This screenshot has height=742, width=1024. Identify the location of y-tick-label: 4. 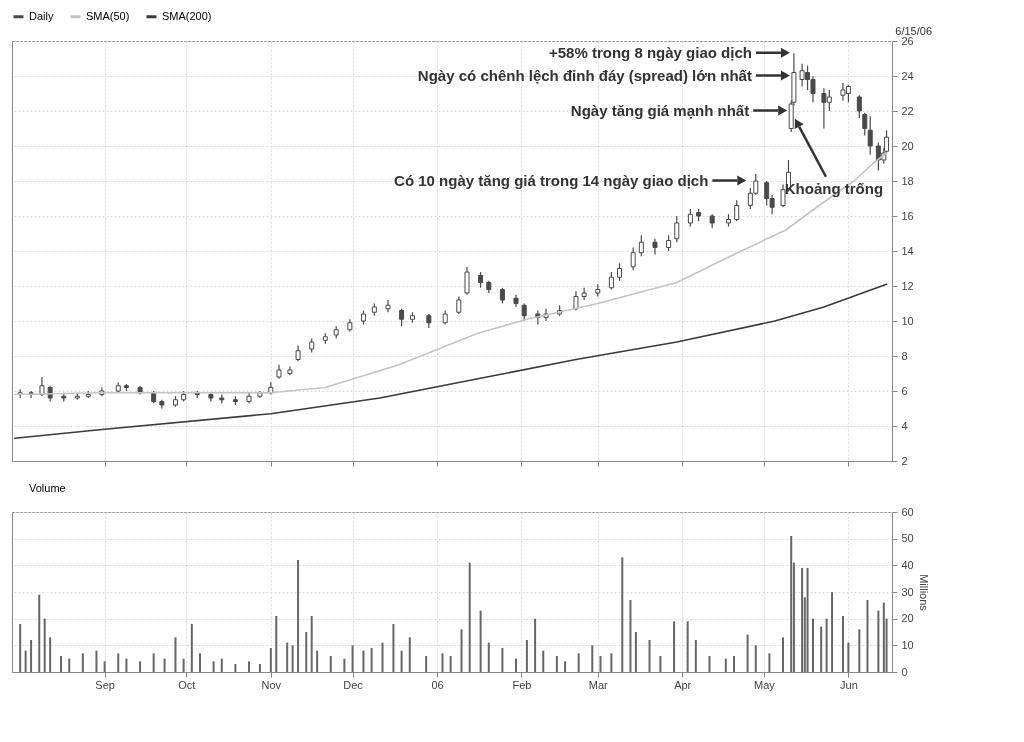
(904, 425).